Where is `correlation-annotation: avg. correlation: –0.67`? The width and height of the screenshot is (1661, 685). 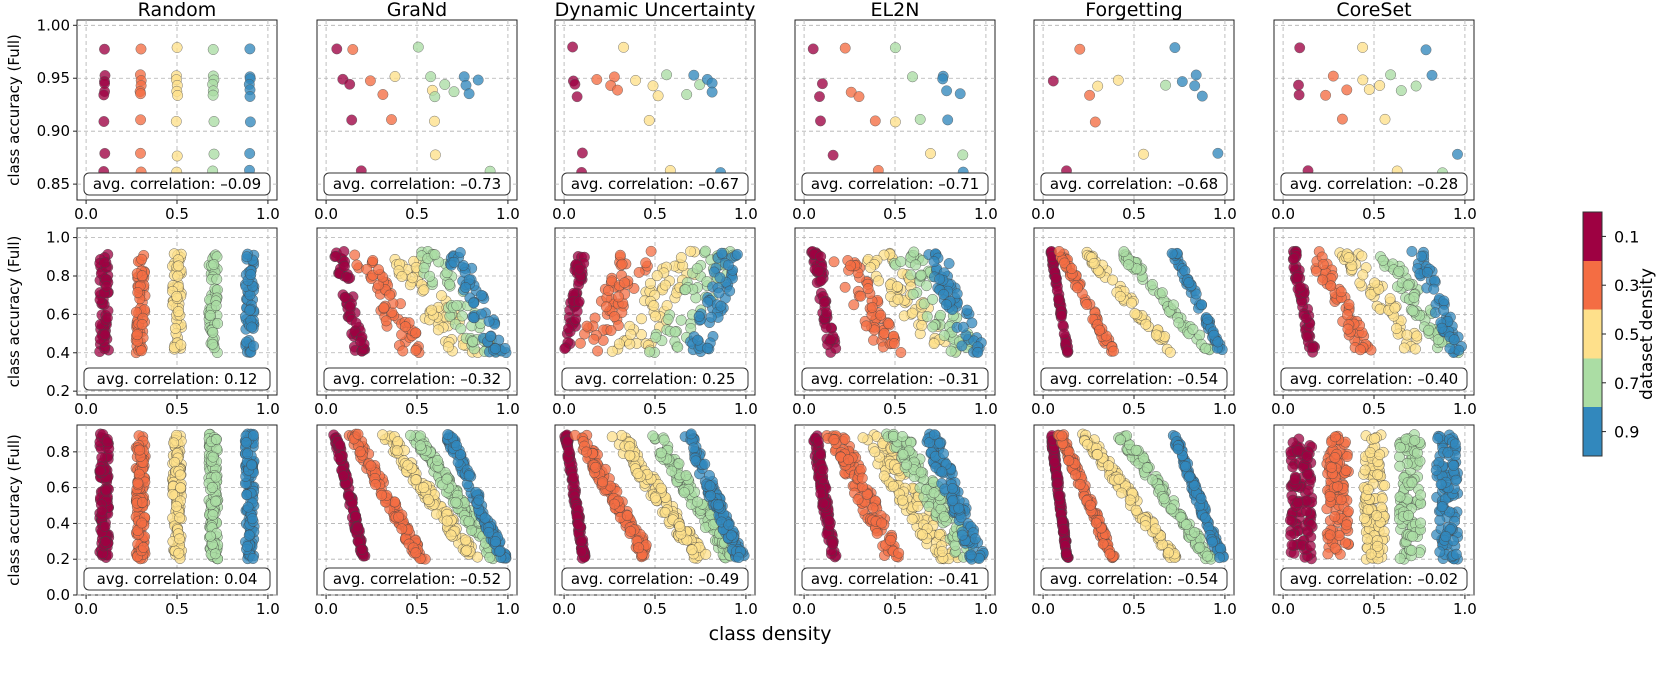 correlation-annotation: avg. correlation: –0.67 is located at coordinates (655, 184).